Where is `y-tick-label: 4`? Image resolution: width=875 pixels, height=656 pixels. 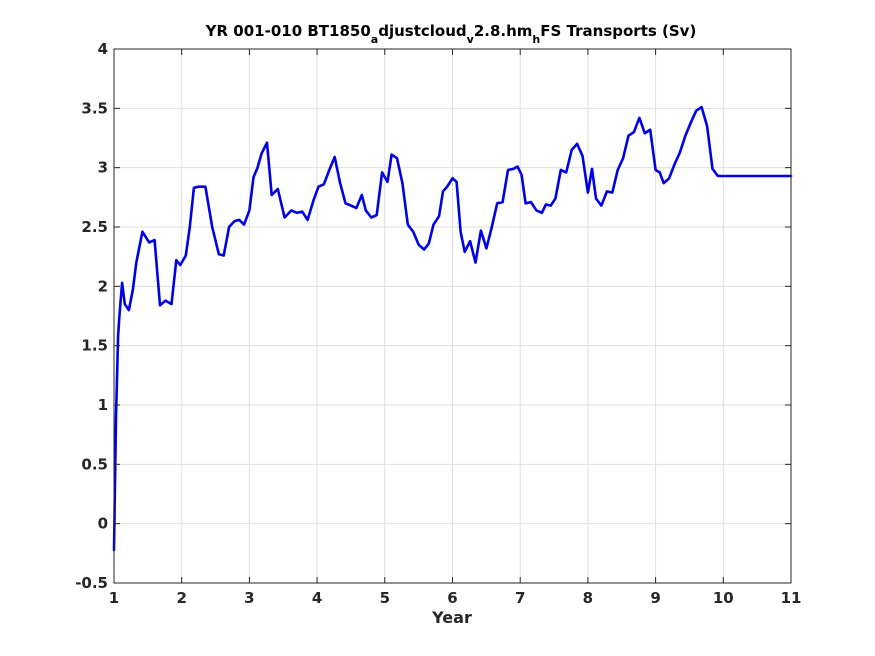
y-tick-label: 4 is located at coordinates (103, 49).